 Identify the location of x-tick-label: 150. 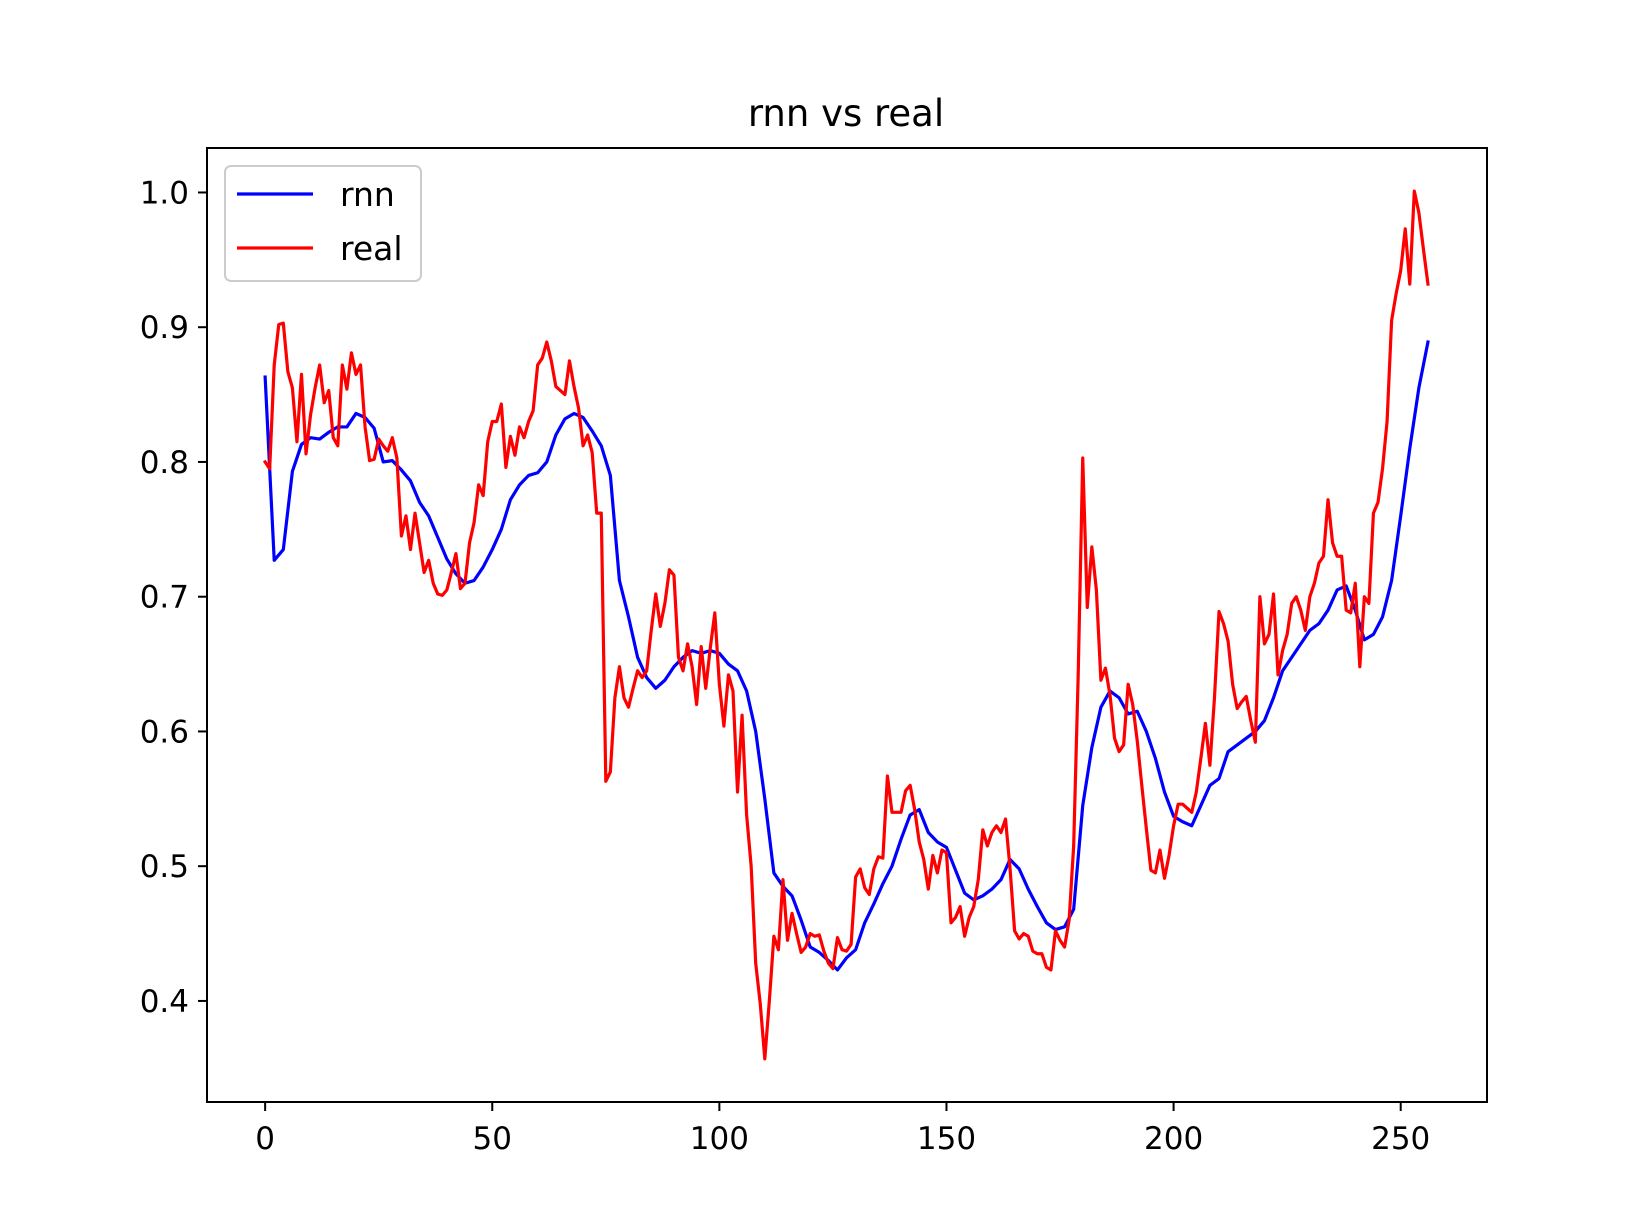
(946, 1139).